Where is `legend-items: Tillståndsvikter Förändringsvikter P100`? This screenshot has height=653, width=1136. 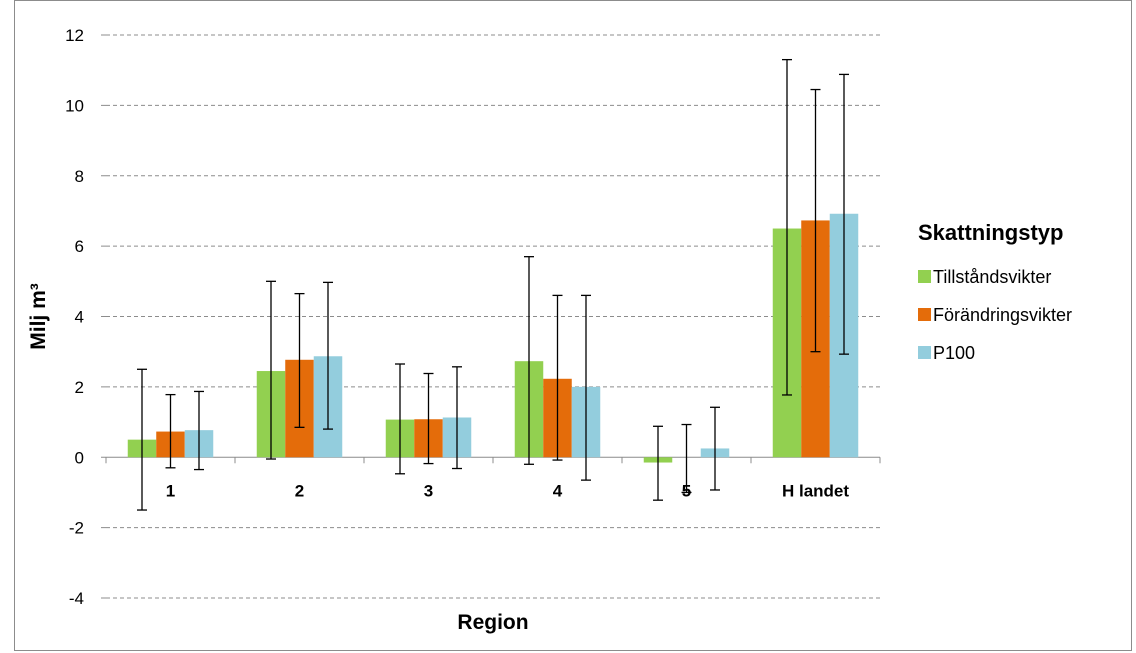
legend-items: Tillståndsvikter Förändringsvikter P100 is located at coordinates (995, 315).